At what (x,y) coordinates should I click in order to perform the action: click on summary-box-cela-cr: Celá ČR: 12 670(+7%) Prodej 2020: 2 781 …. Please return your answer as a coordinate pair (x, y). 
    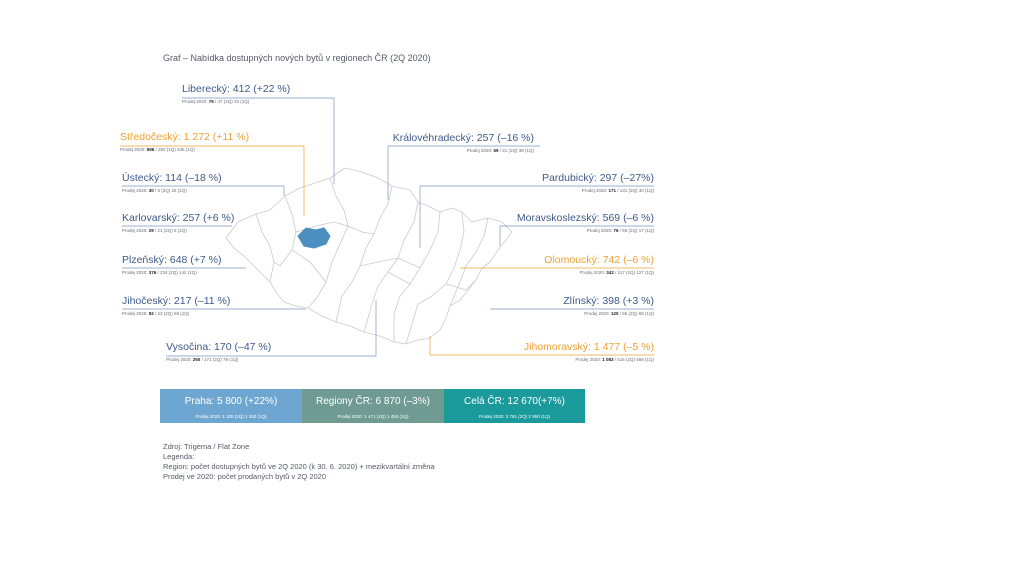
    Looking at the image, I should click on (514, 406).